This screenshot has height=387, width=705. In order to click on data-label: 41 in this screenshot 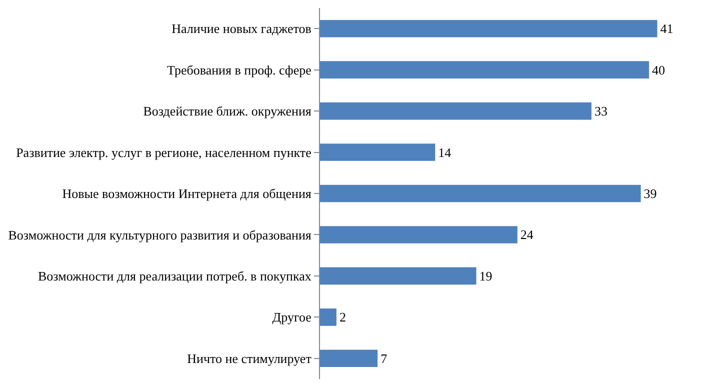, I will do `click(667, 28)`.